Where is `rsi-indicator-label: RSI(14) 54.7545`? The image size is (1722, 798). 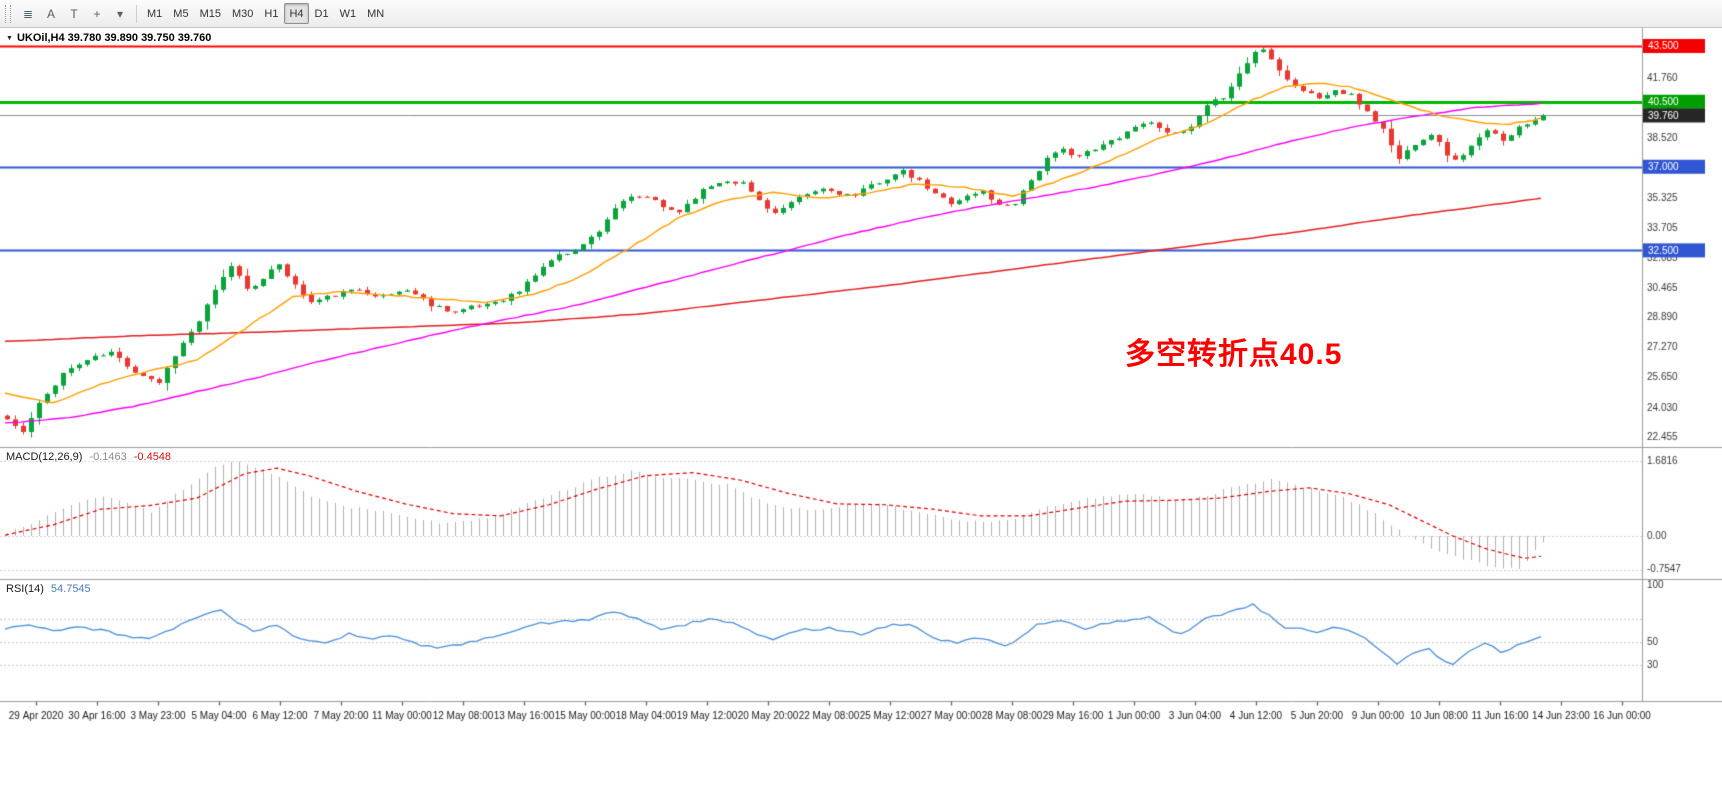 rsi-indicator-label: RSI(14) 54.7545 is located at coordinates (48, 589).